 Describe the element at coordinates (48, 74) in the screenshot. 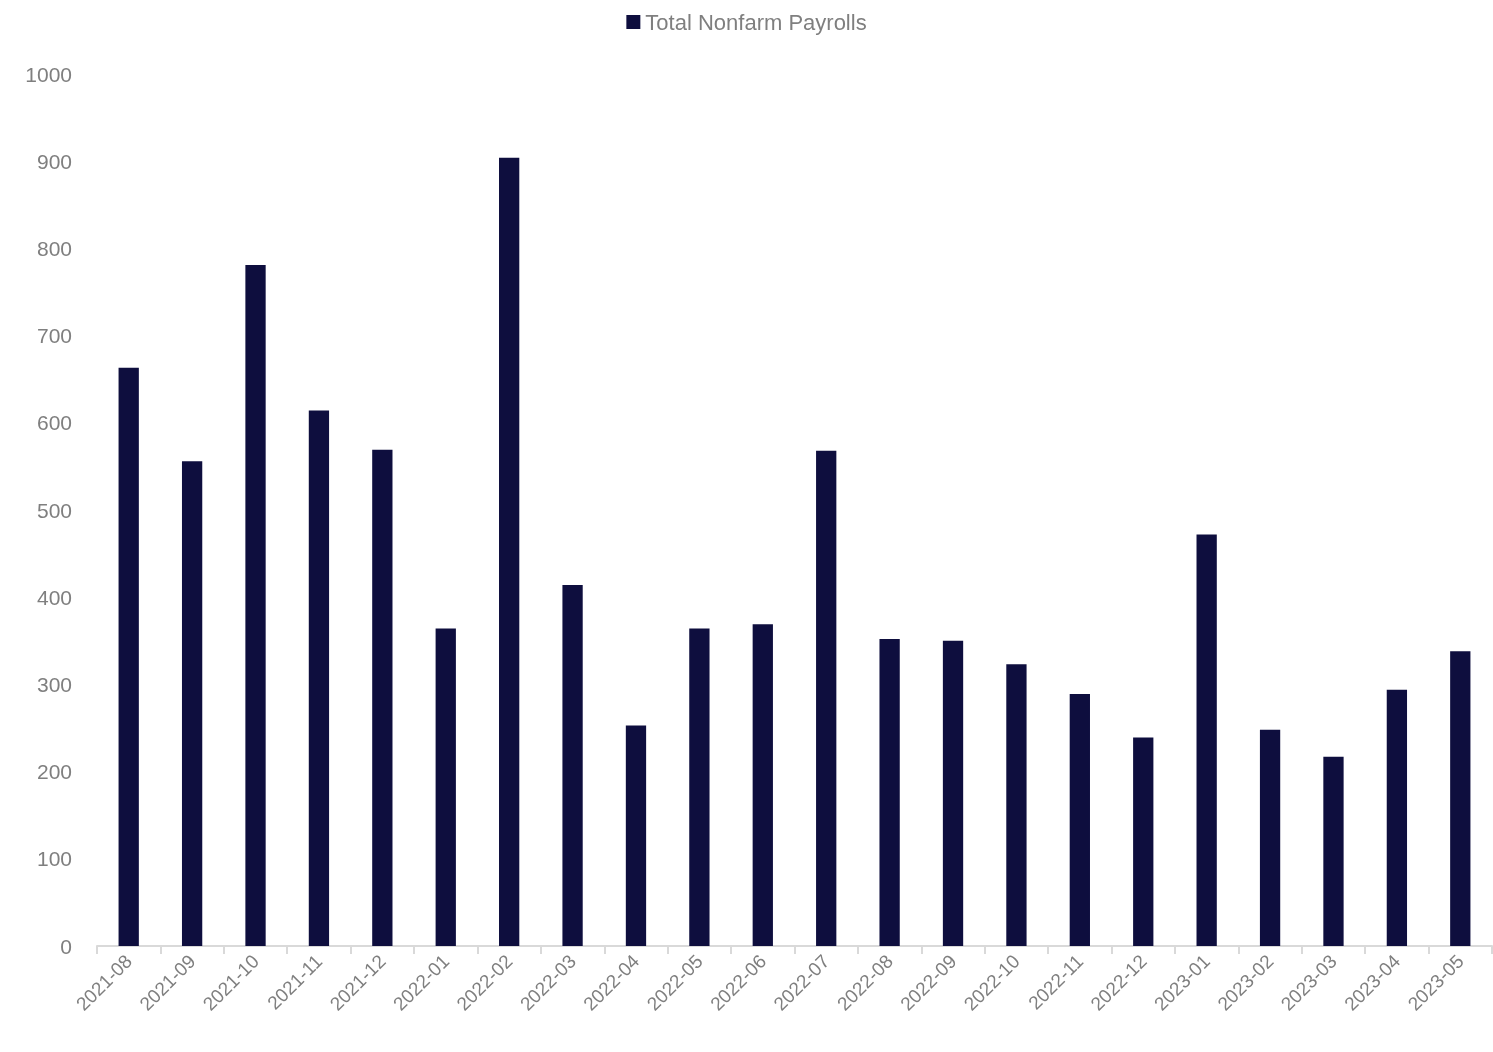

I see `y-tick-label: 1000` at that location.